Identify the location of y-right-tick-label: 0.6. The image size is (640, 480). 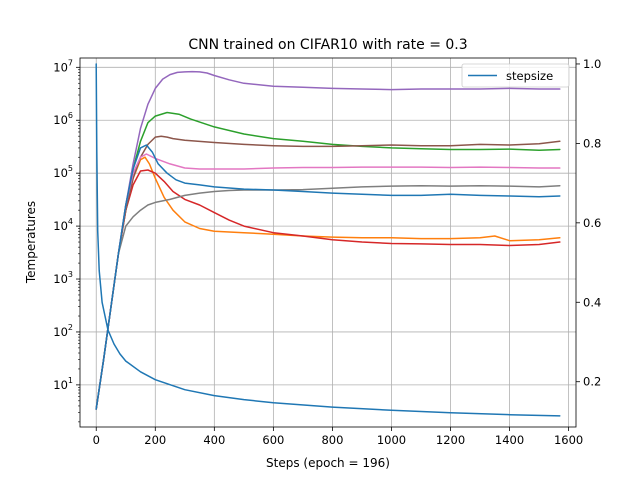
(592, 223).